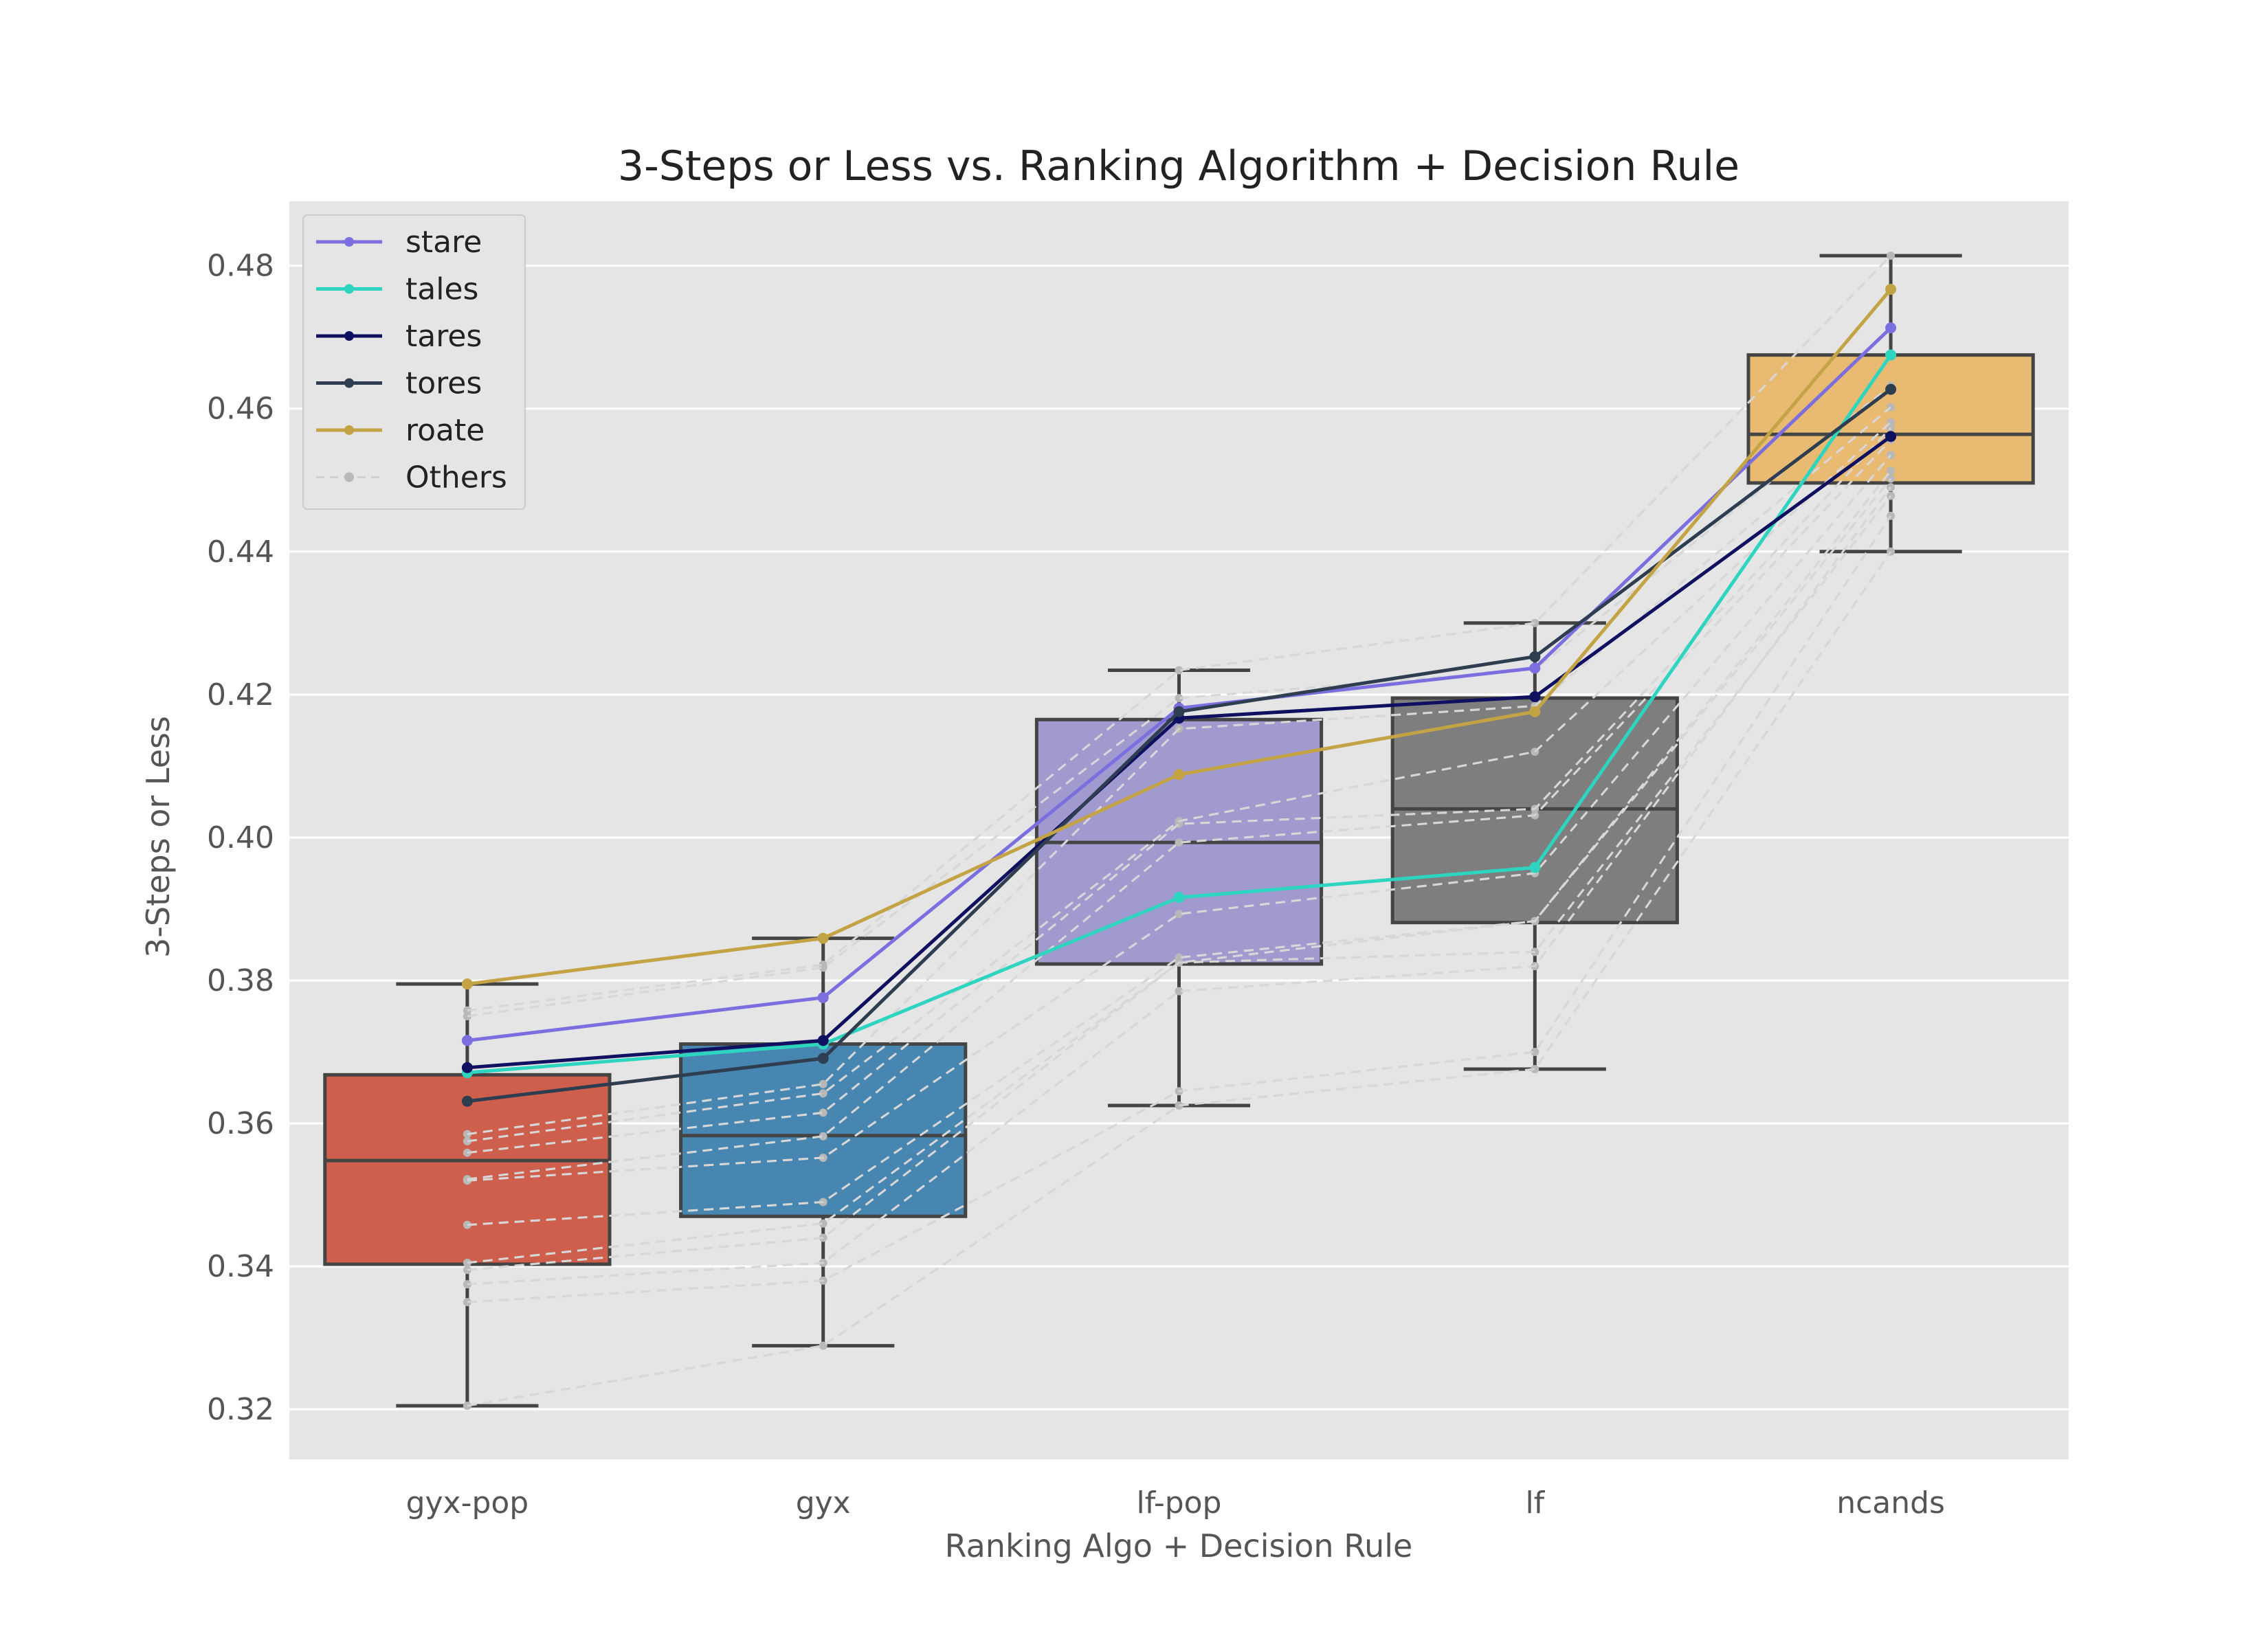 This screenshot has height=1649, width=2268. I want to click on legend-label: roate, so click(445, 430).